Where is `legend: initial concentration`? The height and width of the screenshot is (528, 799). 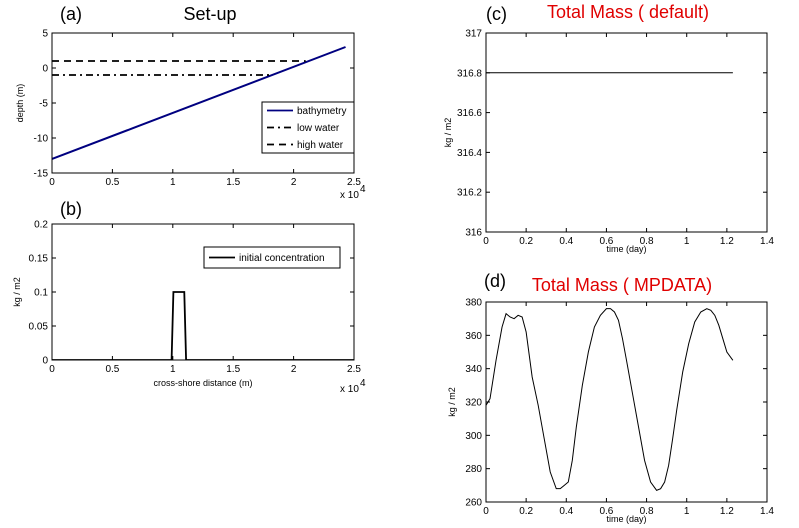 legend: initial concentration is located at coordinates (272, 257).